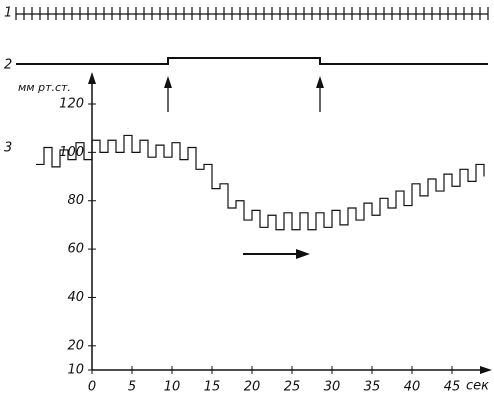  I want to click on y-tick-label: 40, so click(75, 297).